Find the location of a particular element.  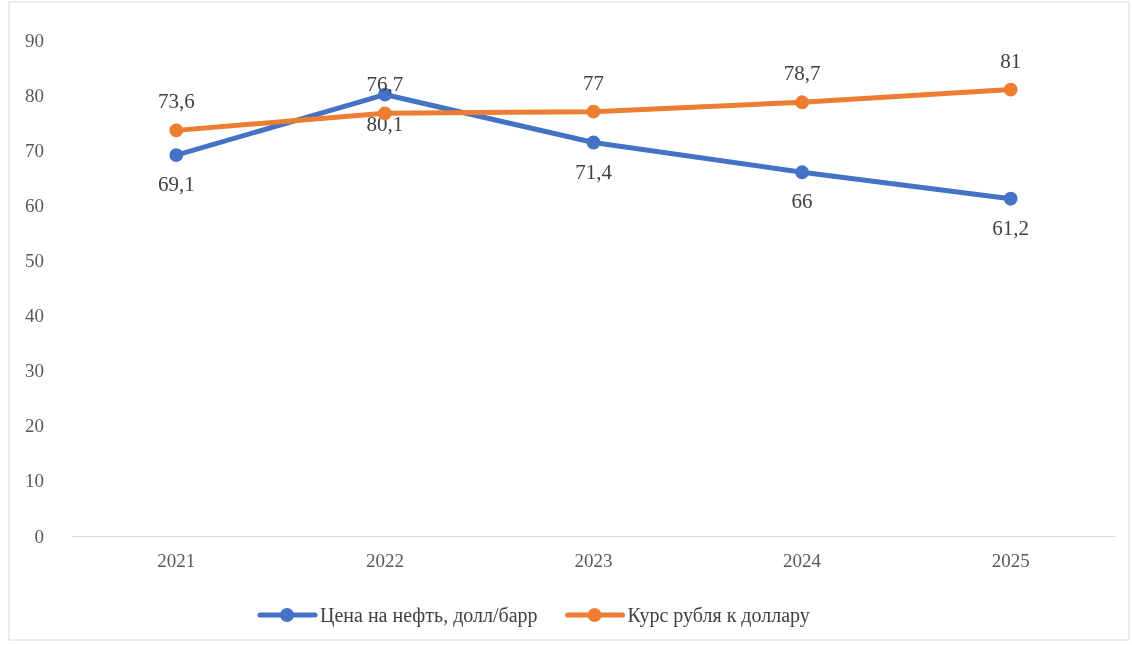

data-label: 81 is located at coordinates (1011, 60).